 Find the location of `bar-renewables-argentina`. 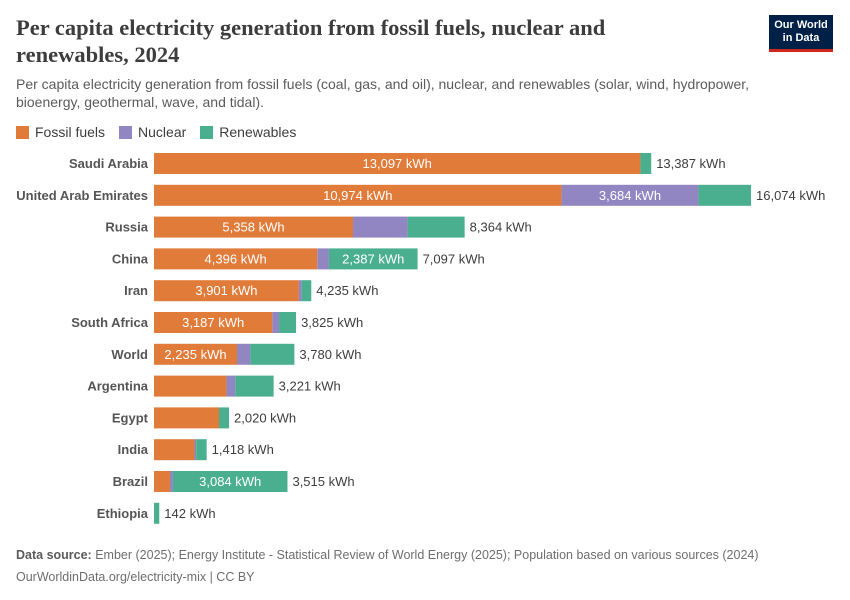

bar-renewables-argentina is located at coordinates (254, 386).